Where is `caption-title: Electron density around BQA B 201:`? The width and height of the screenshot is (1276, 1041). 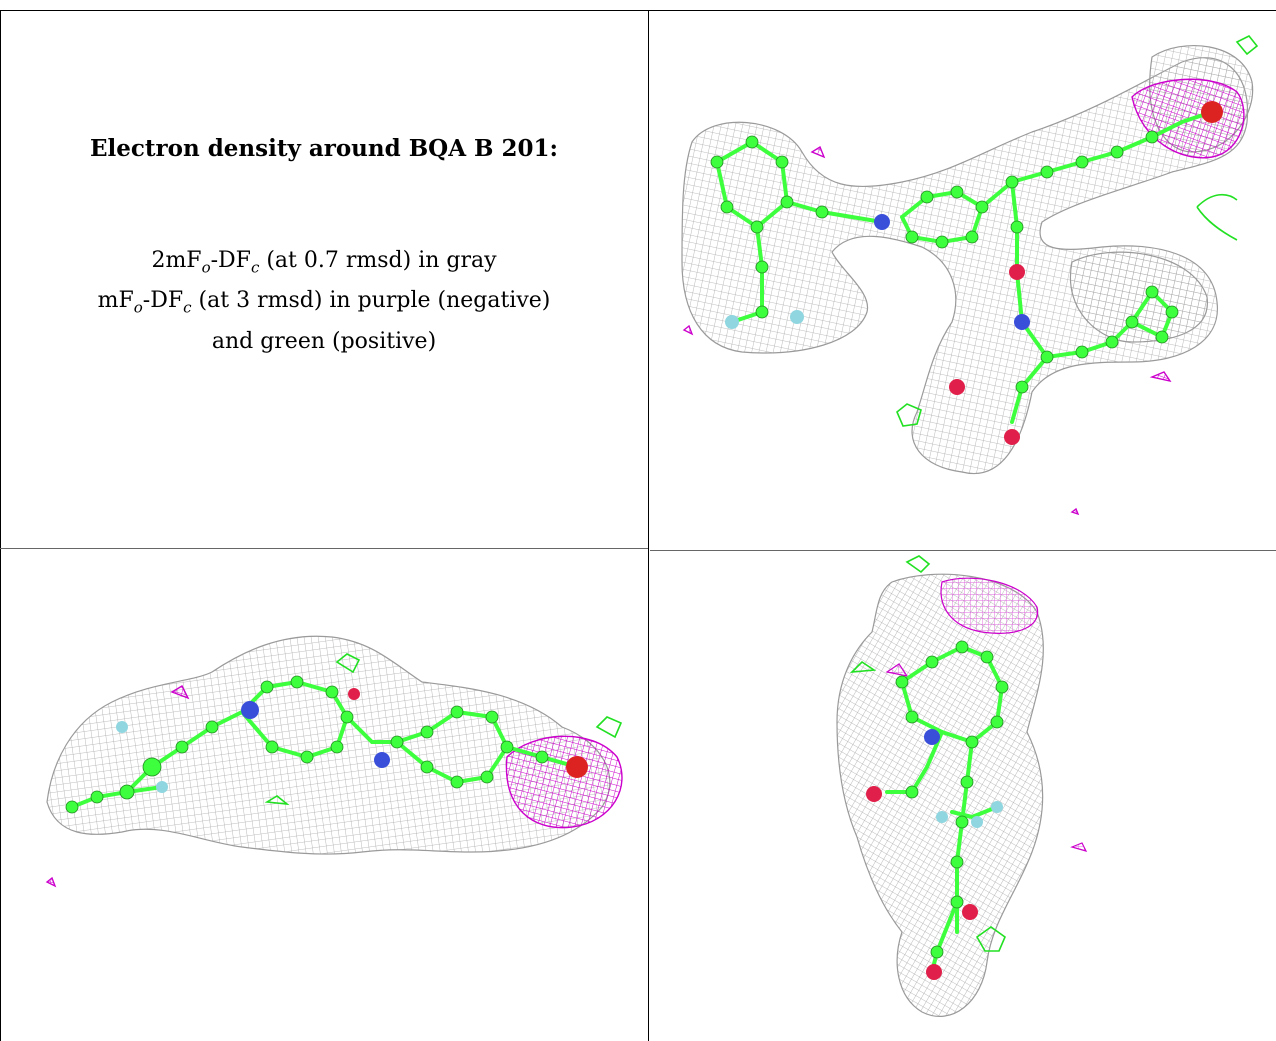 caption-title: Electron density around BQA B 201: is located at coordinates (323, 148).